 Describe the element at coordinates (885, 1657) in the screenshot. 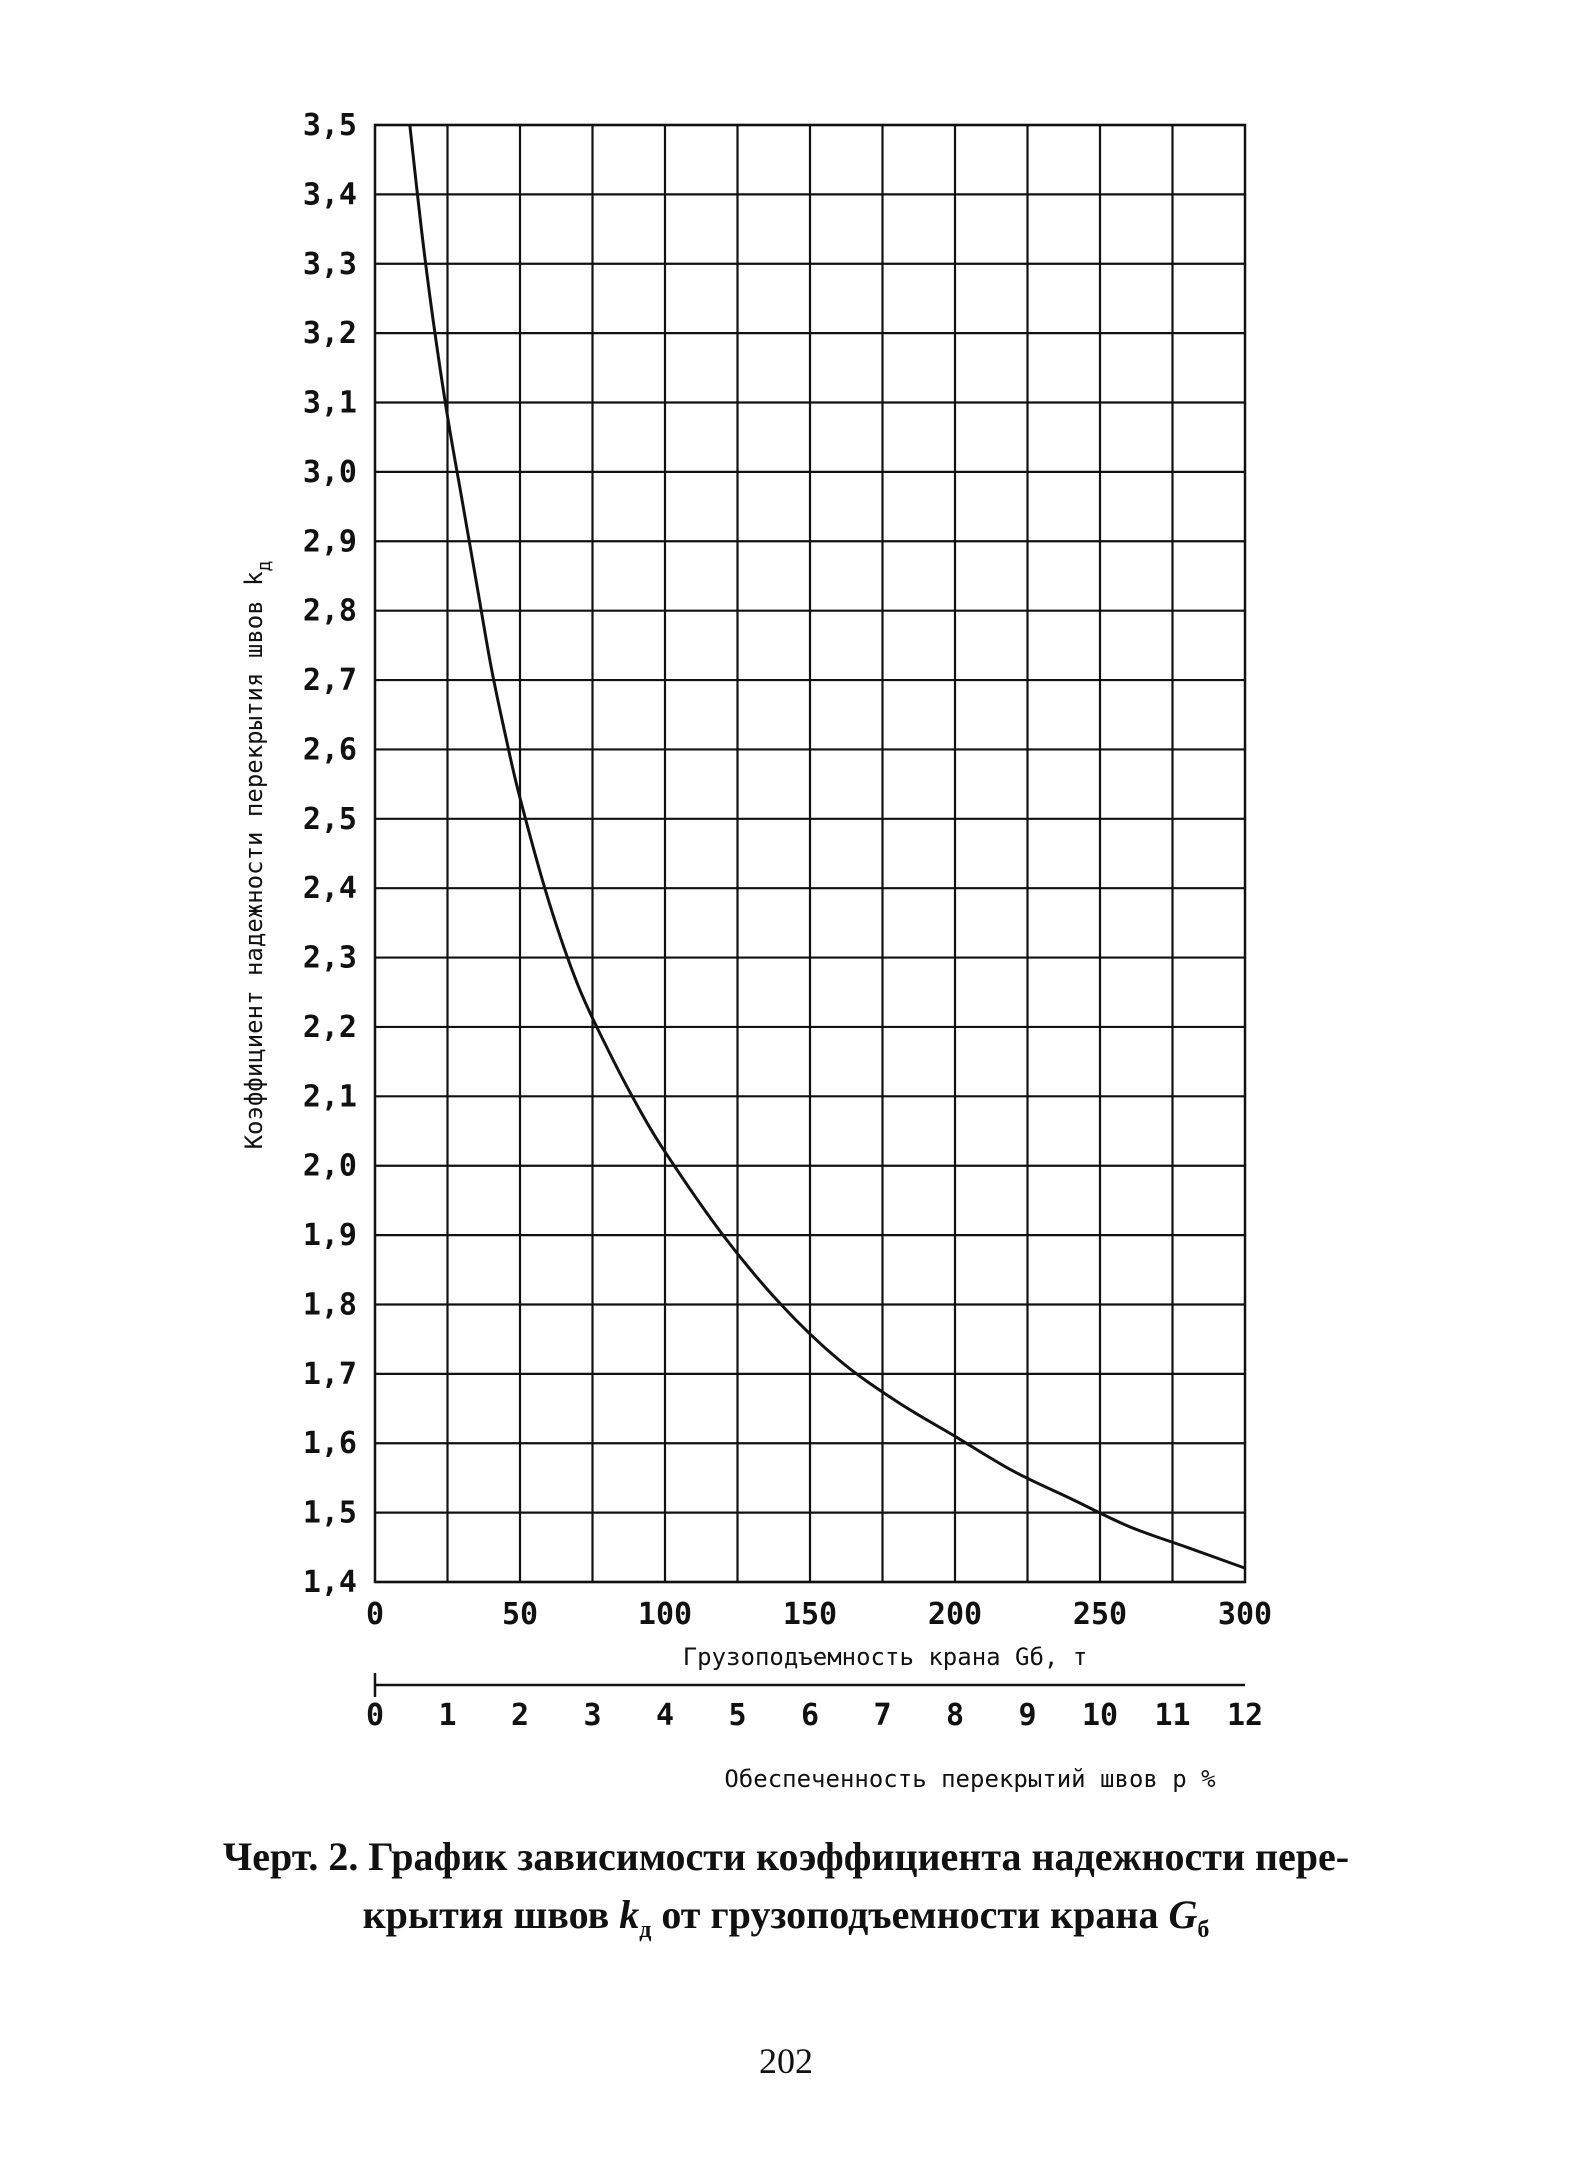

I see `x-axis-label: Грузоподъемность крана Gб, т` at that location.